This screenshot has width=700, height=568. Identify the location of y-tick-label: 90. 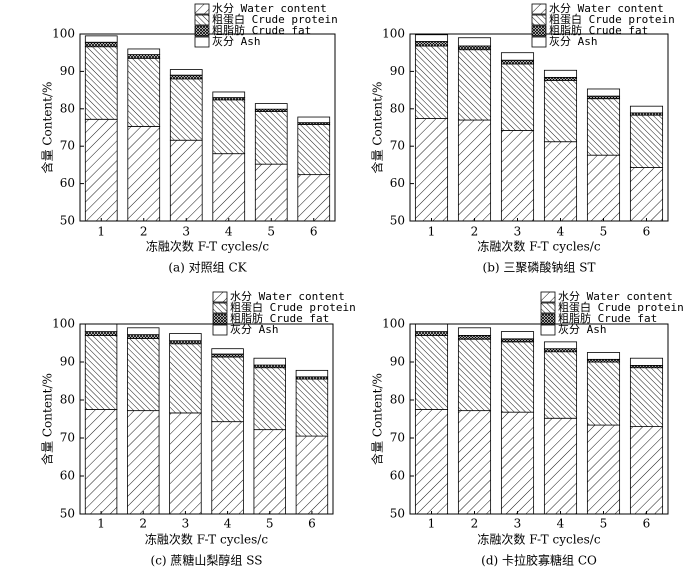
(397, 362).